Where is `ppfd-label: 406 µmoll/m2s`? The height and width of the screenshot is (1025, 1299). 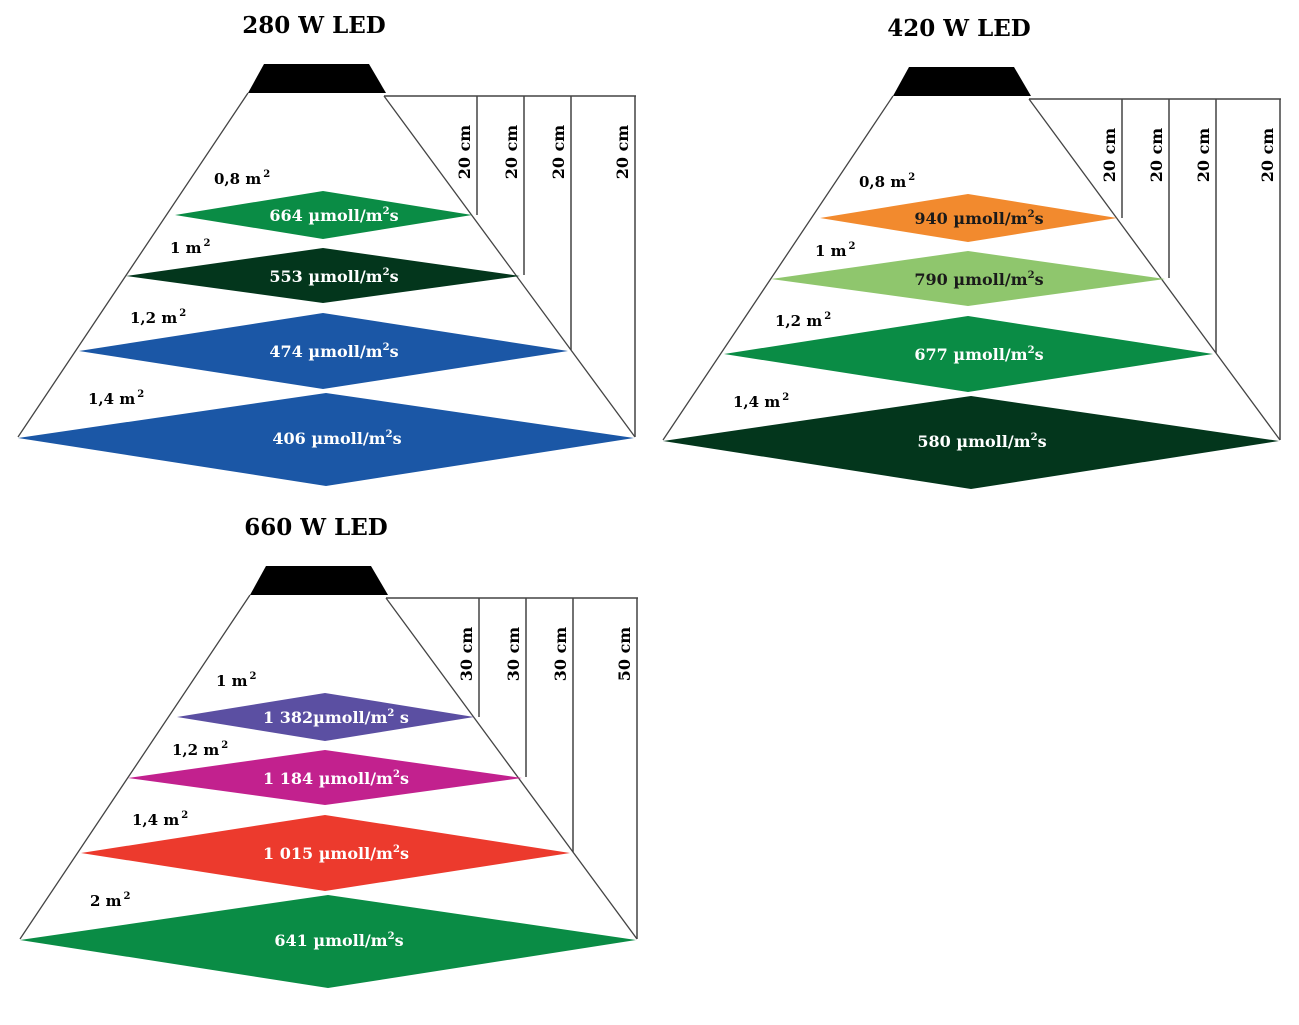 ppfd-label: 406 µmoll/m2s is located at coordinates (336, 438).